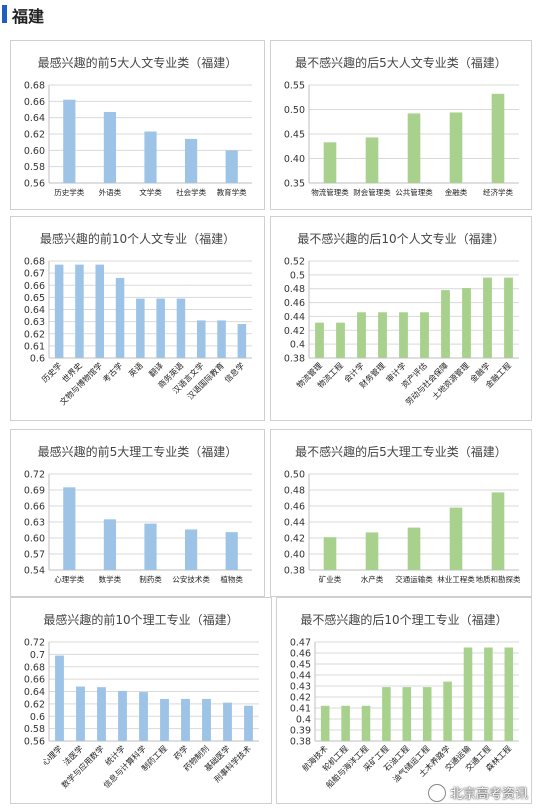 This screenshot has width=540, height=810. I want to click on page-header: 福建, so click(270, 14).